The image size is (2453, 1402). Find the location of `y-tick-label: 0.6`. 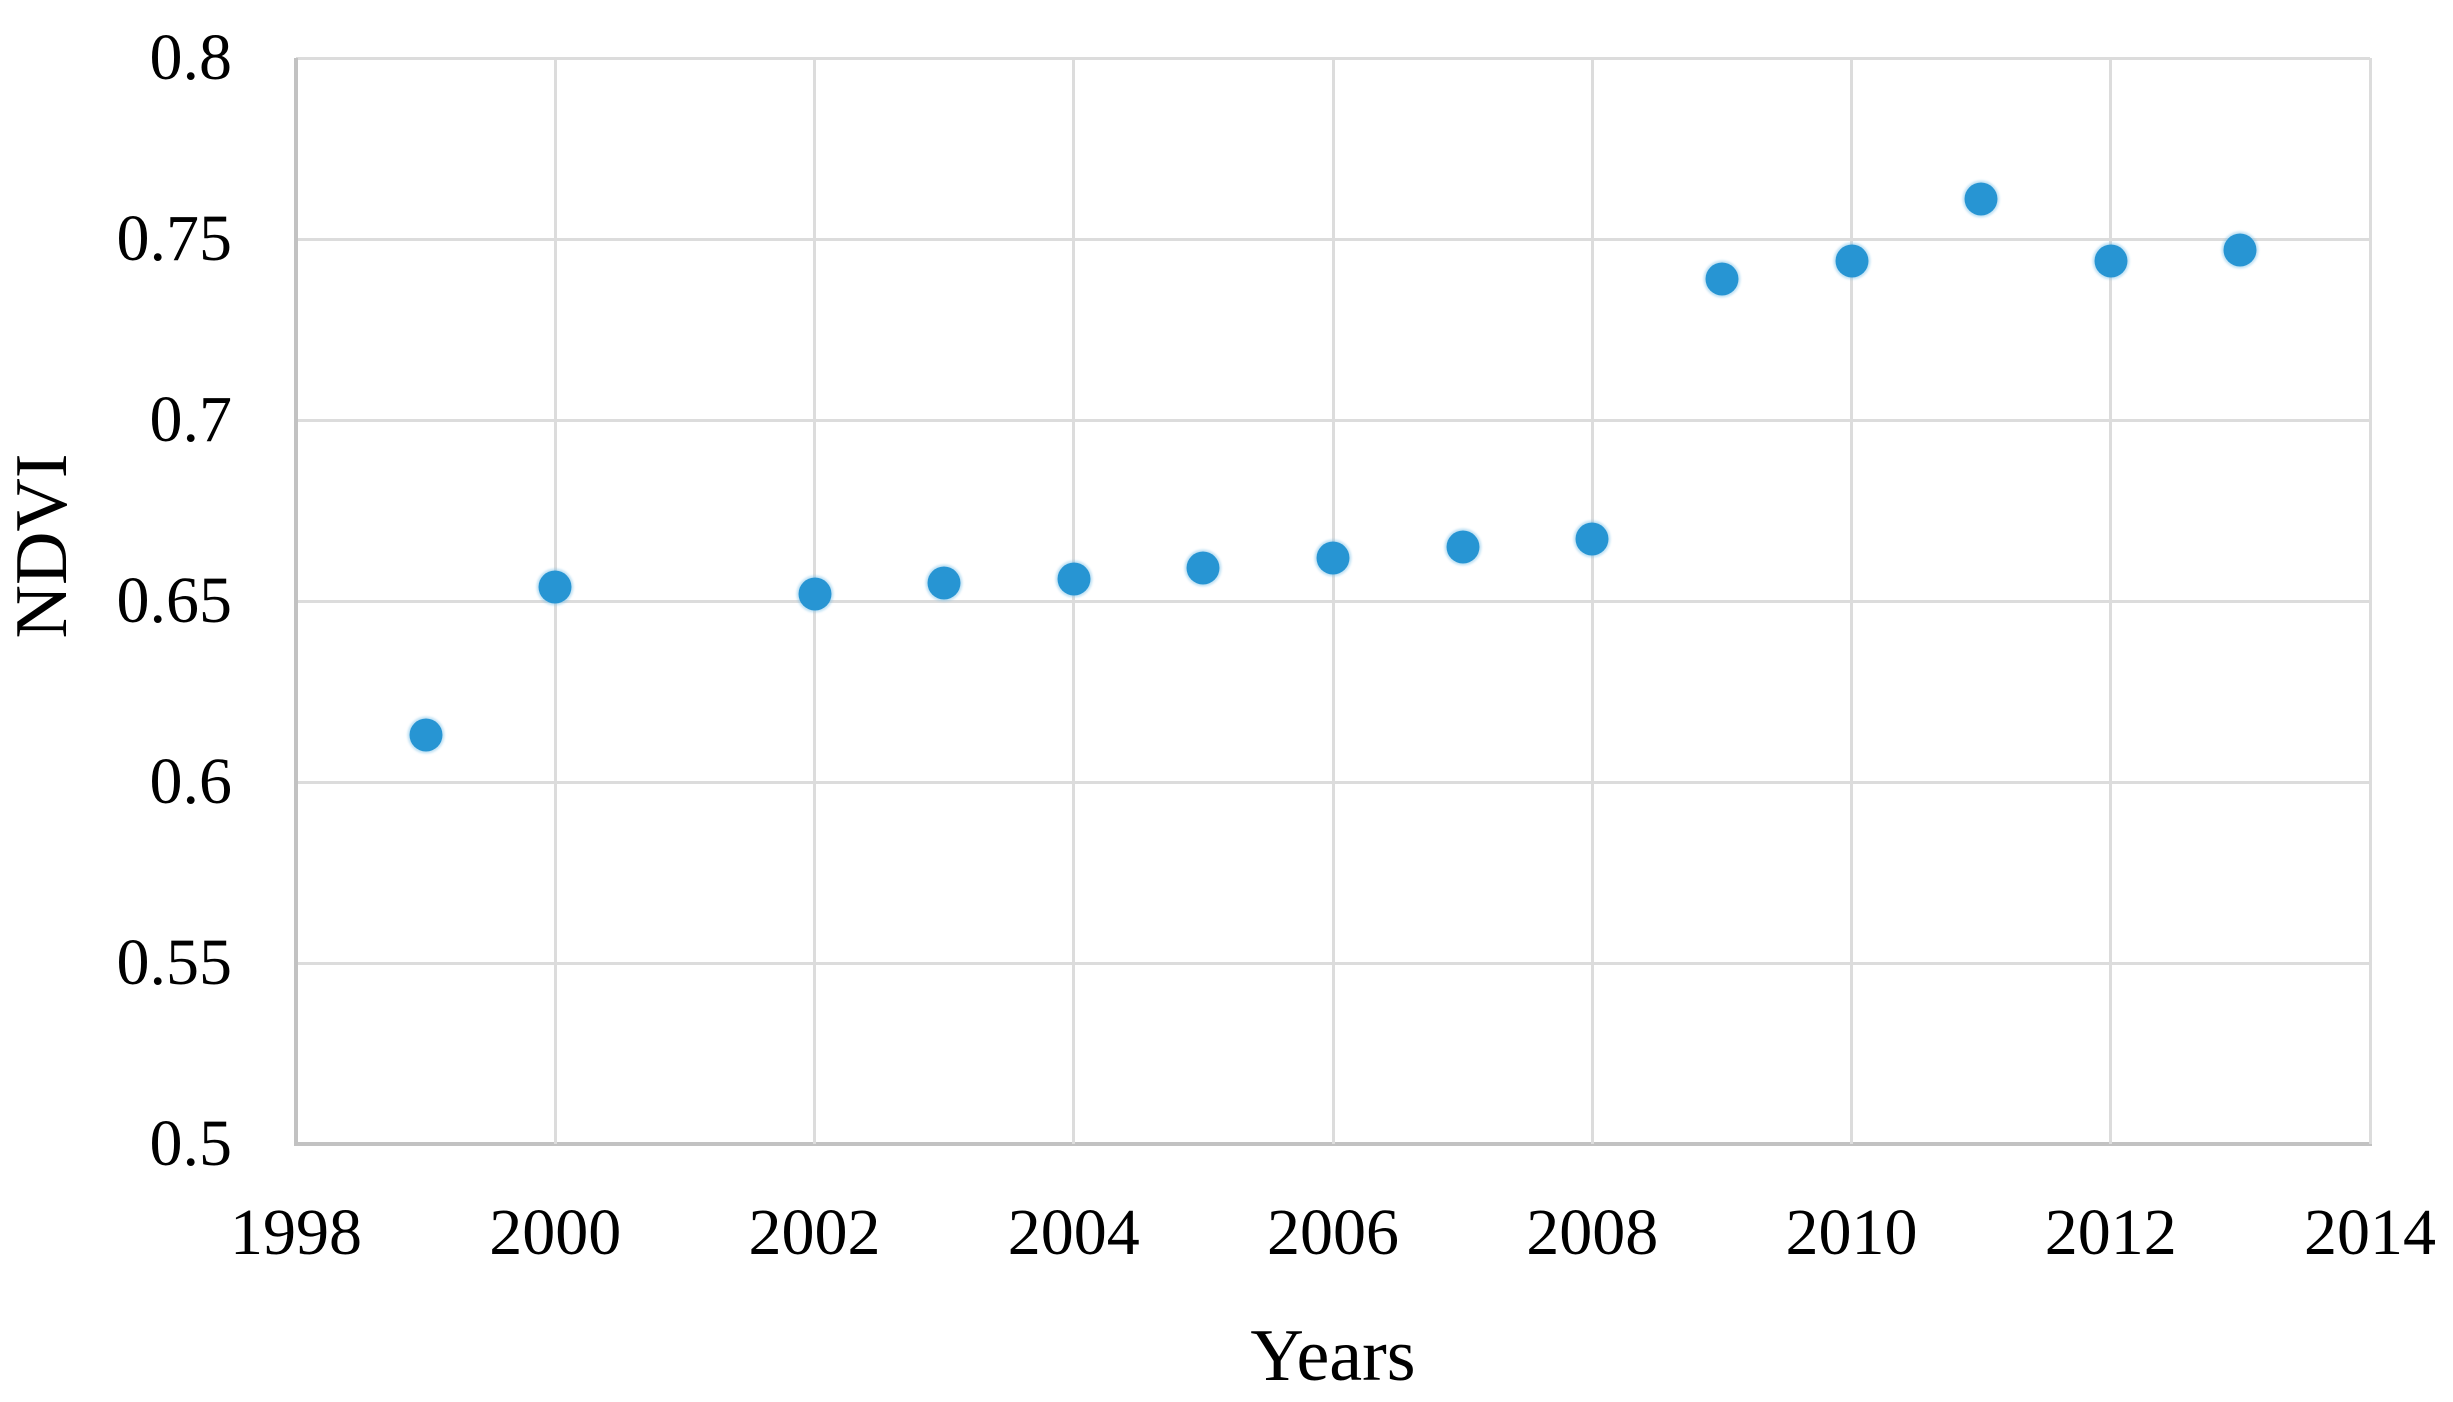

y-tick-label: 0.6 is located at coordinates (191, 781).